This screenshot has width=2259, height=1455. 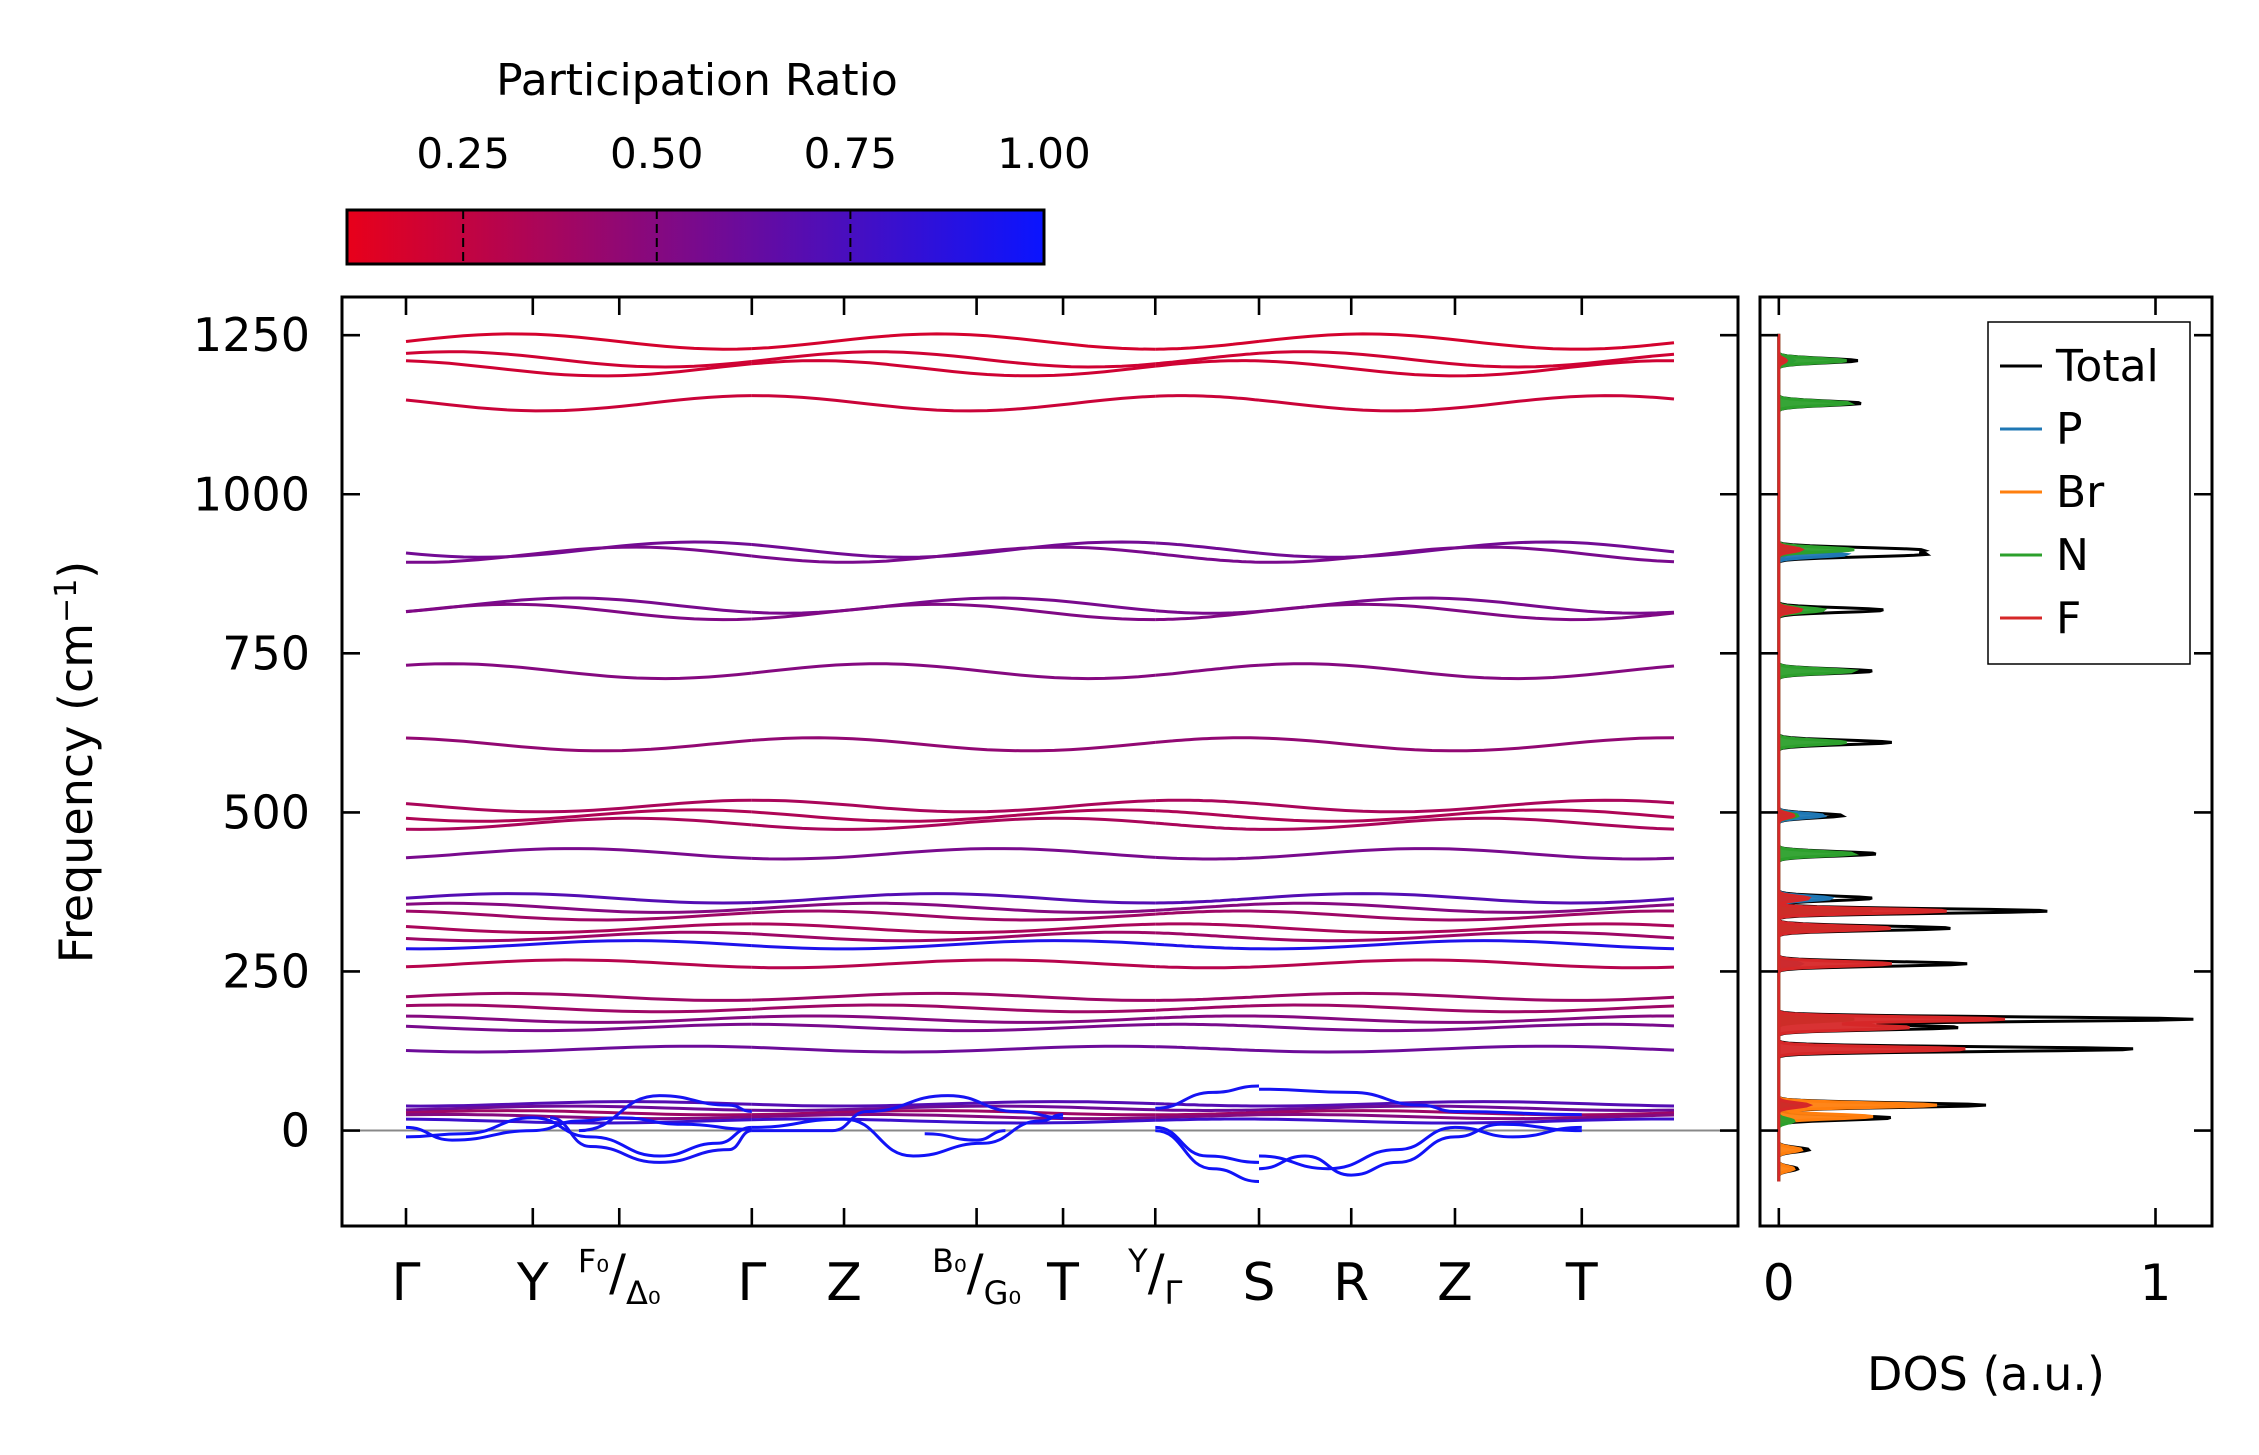 I want to click on y-tick-label: 250, so click(x=266, y=971).